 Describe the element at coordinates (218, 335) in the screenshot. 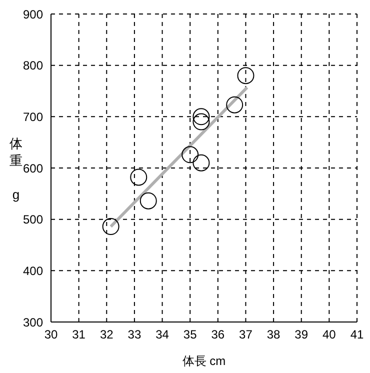

I see `x-tick-label: 36` at that location.